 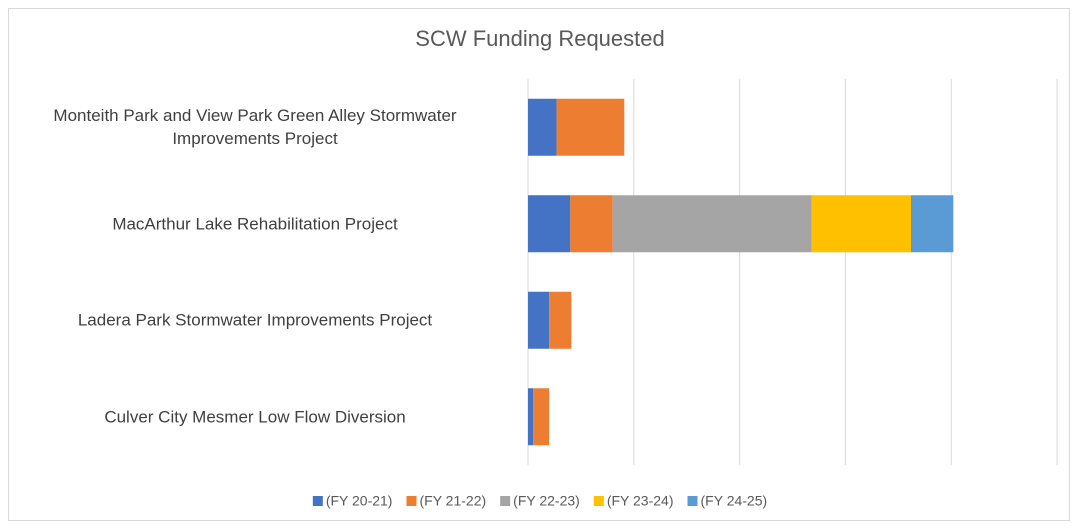 I want to click on category-label: Culver City Mesmer Low Flow Diversion, so click(x=255, y=417).